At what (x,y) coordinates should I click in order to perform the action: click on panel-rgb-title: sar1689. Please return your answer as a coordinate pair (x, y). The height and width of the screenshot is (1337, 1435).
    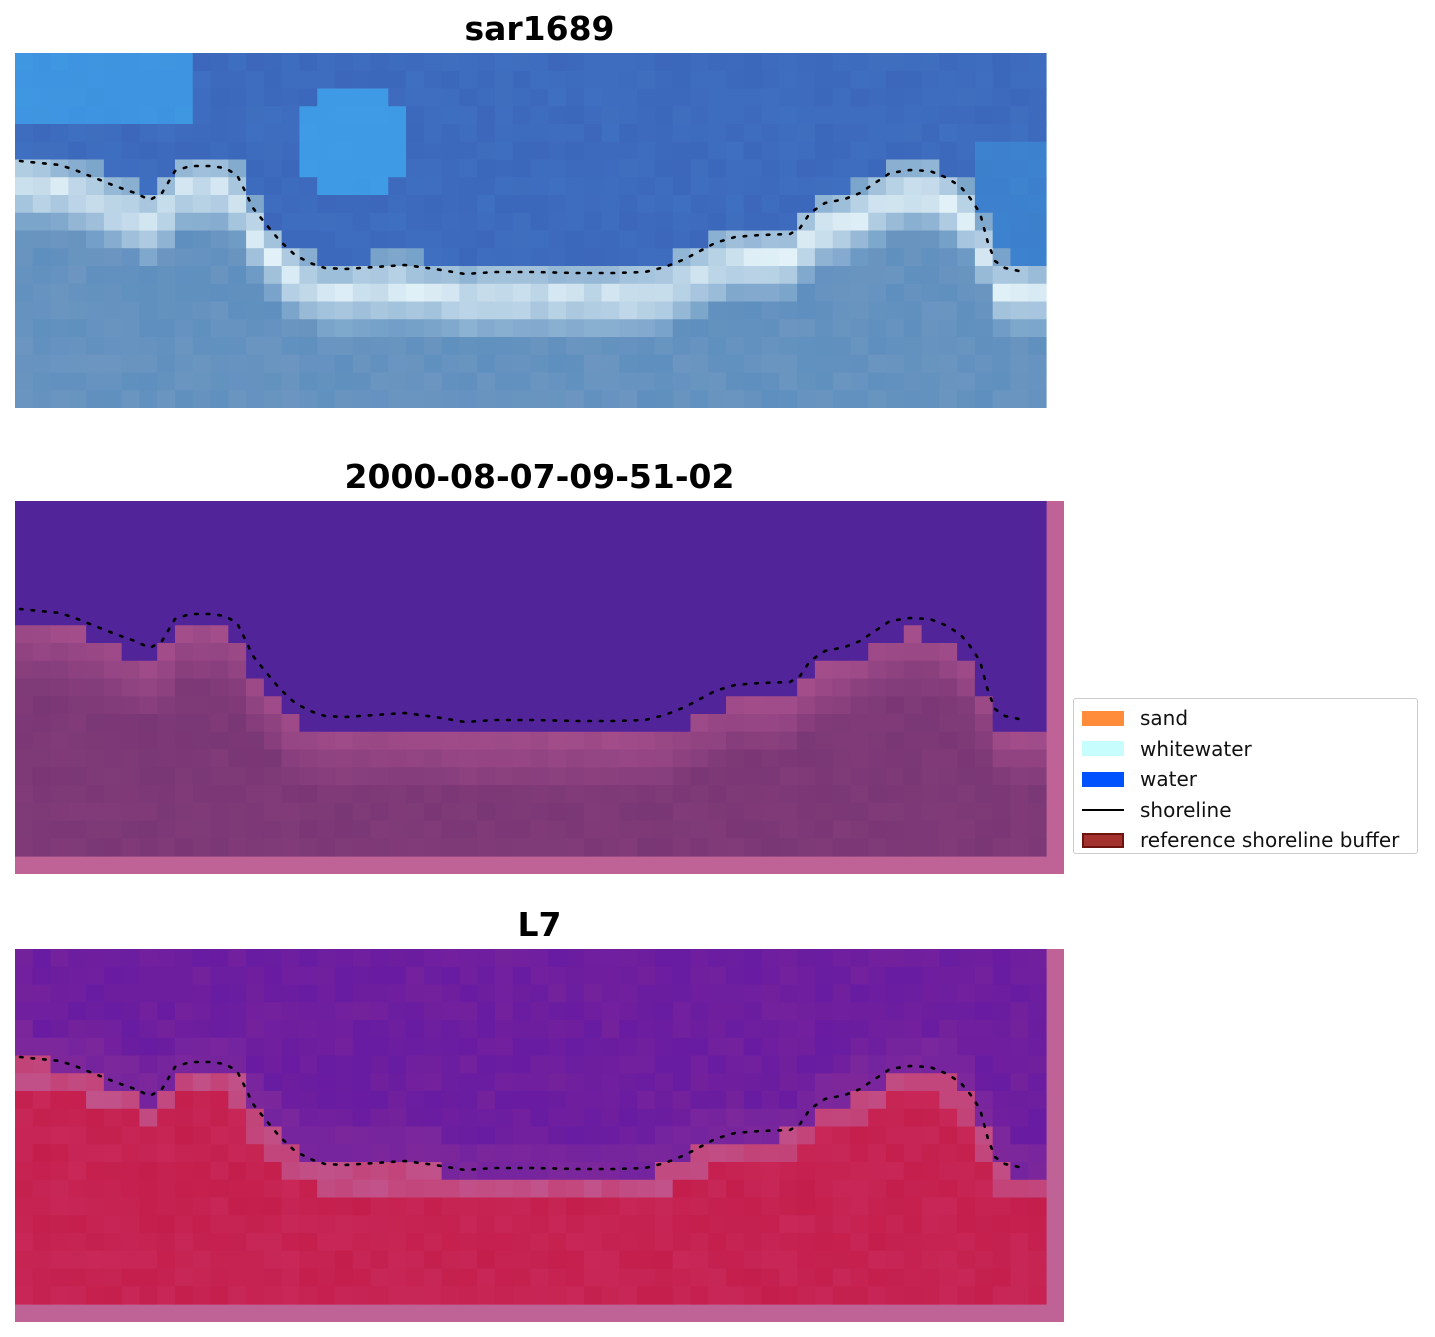
    Looking at the image, I should click on (539, 28).